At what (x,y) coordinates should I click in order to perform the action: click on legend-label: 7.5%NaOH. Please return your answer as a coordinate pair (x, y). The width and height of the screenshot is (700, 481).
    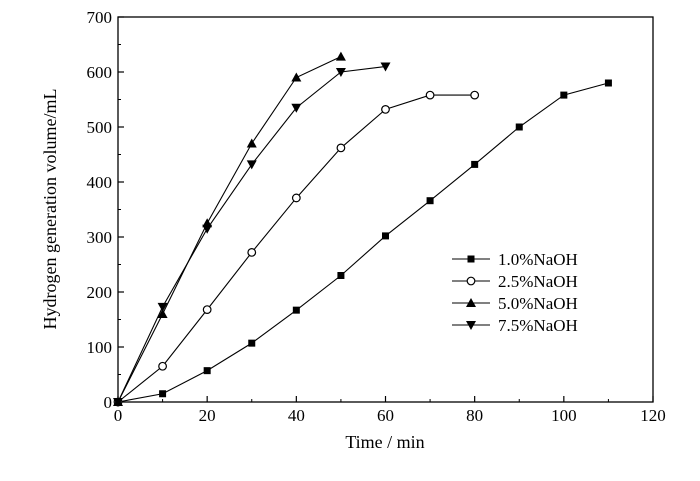
    Looking at the image, I should click on (538, 325).